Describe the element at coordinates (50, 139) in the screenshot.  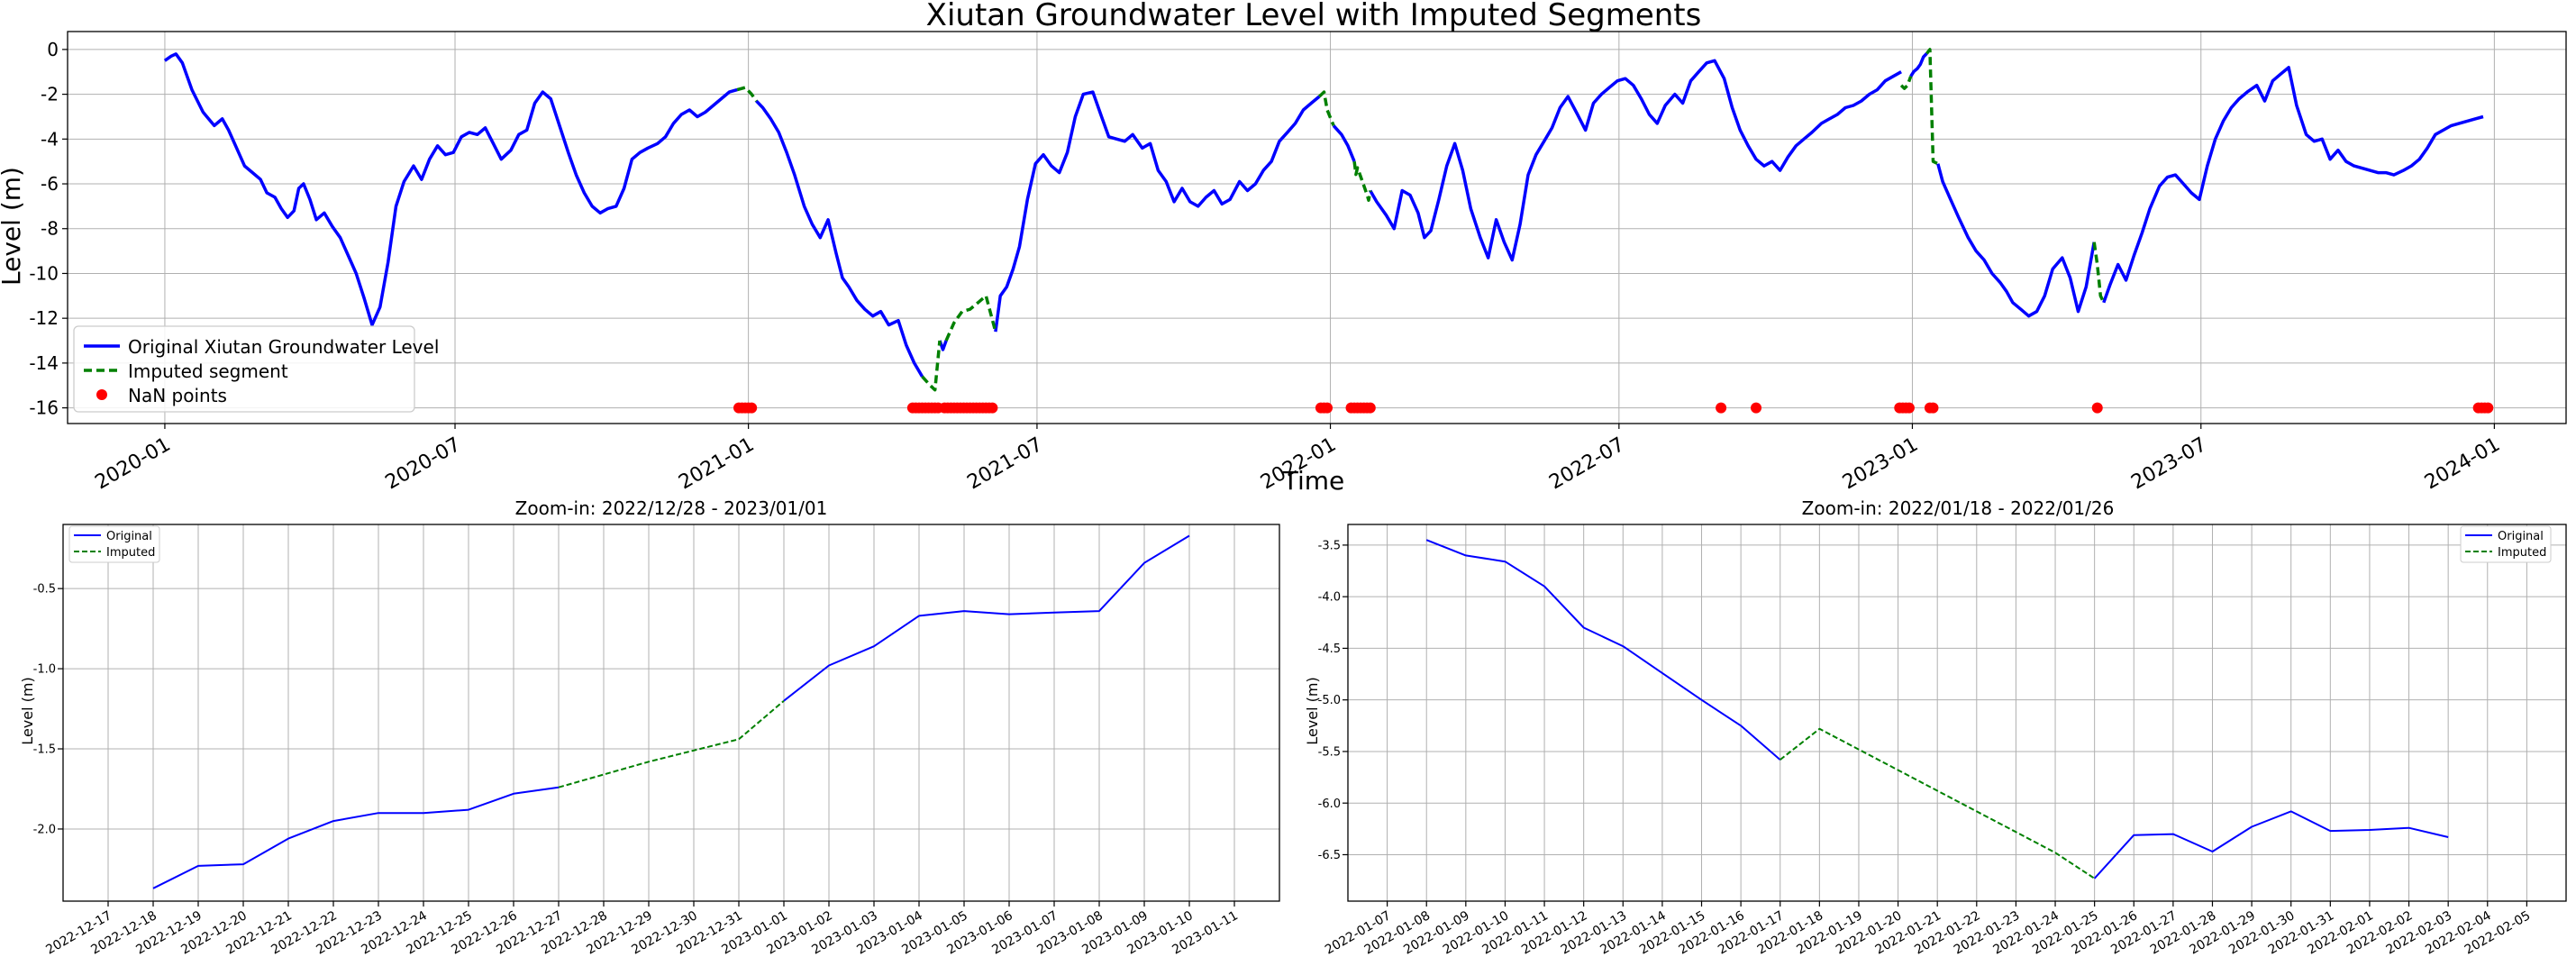
I see `main-y-tick-label: -4` at that location.